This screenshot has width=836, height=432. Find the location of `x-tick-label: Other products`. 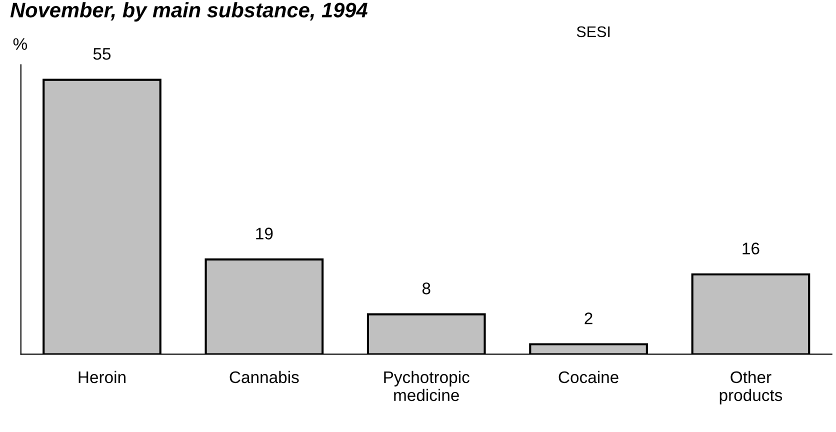

x-tick-label: Other products is located at coordinates (751, 387).